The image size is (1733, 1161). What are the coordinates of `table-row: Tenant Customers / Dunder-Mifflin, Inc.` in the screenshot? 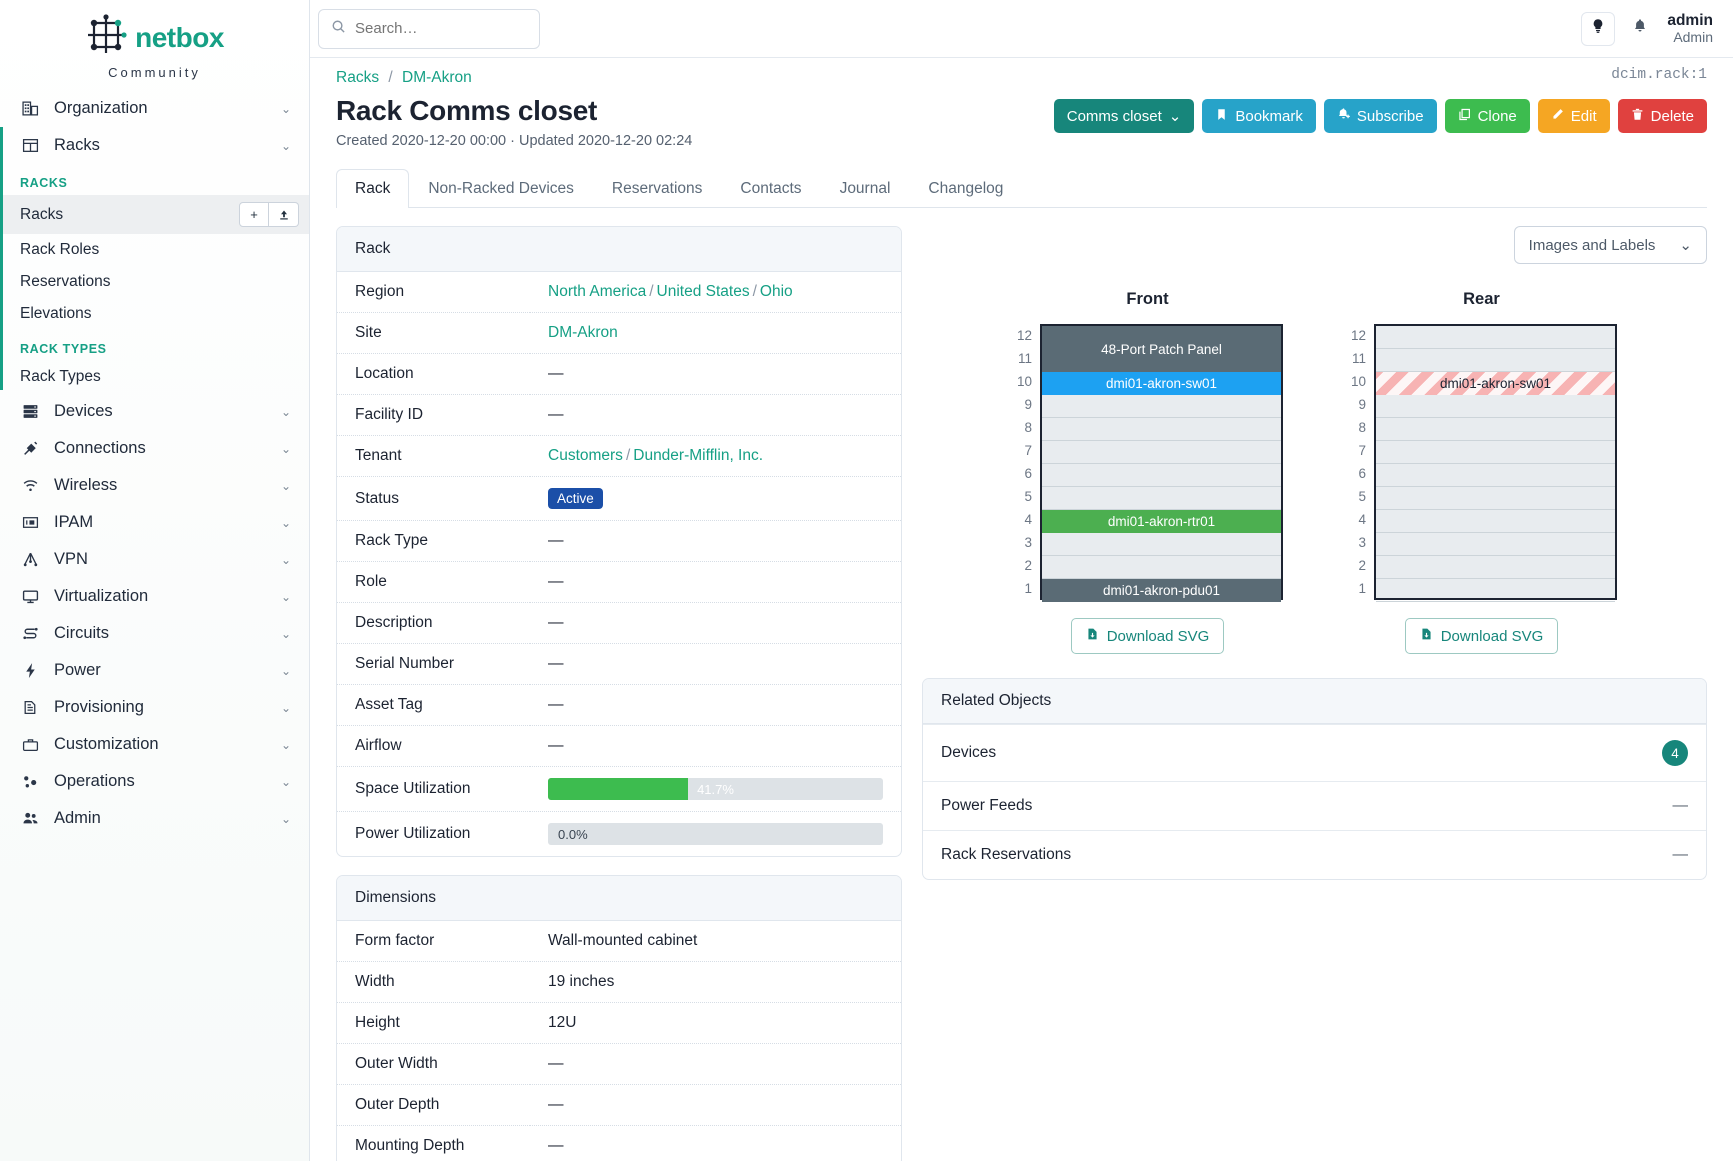 It's located at (619, 456).